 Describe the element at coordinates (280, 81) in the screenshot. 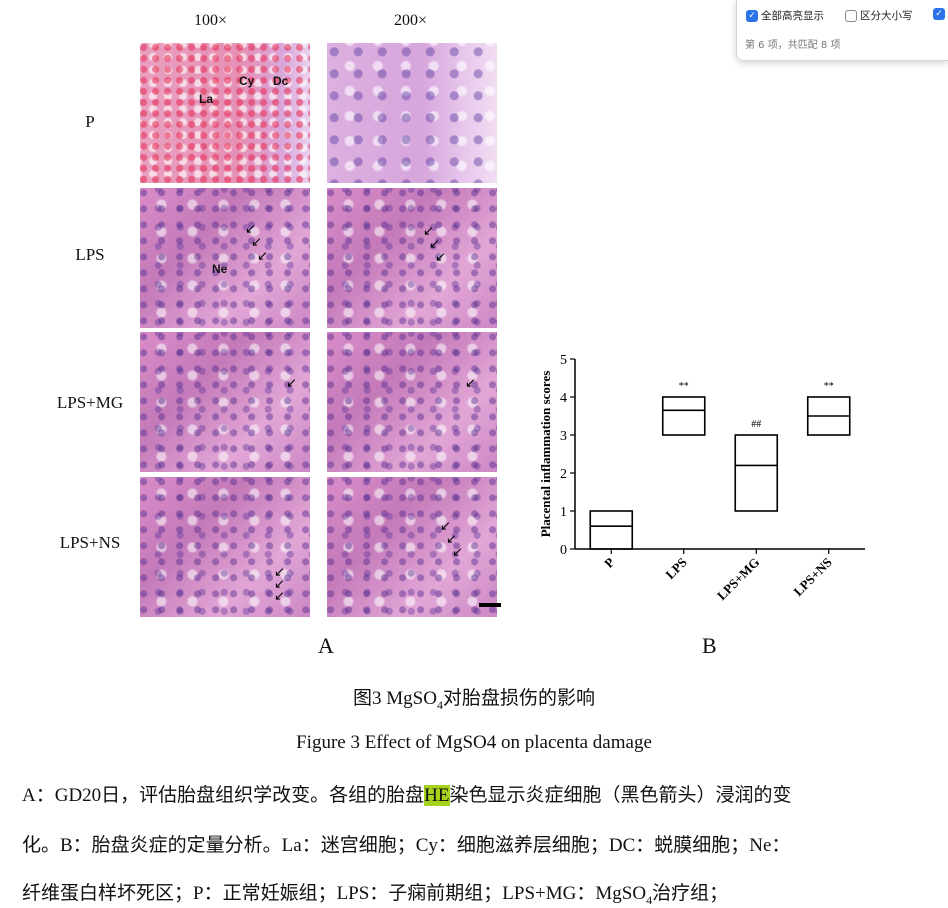

I see `label-dc: Dc` at that location.